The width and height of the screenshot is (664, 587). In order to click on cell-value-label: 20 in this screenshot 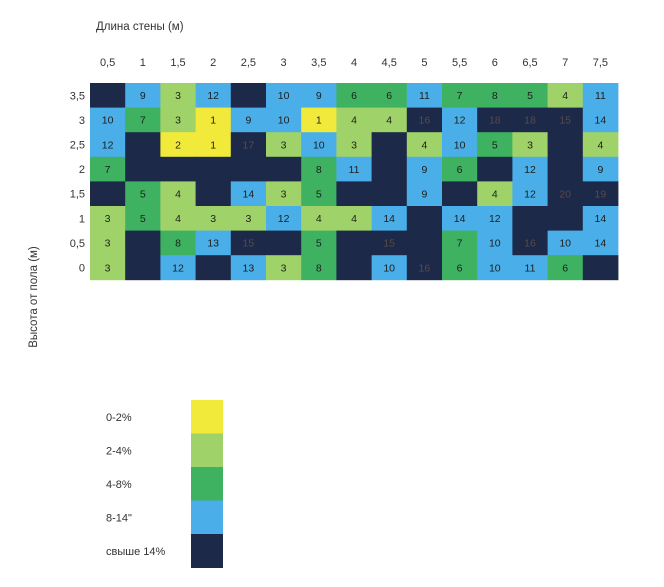, I will do `click(565, 195)`.